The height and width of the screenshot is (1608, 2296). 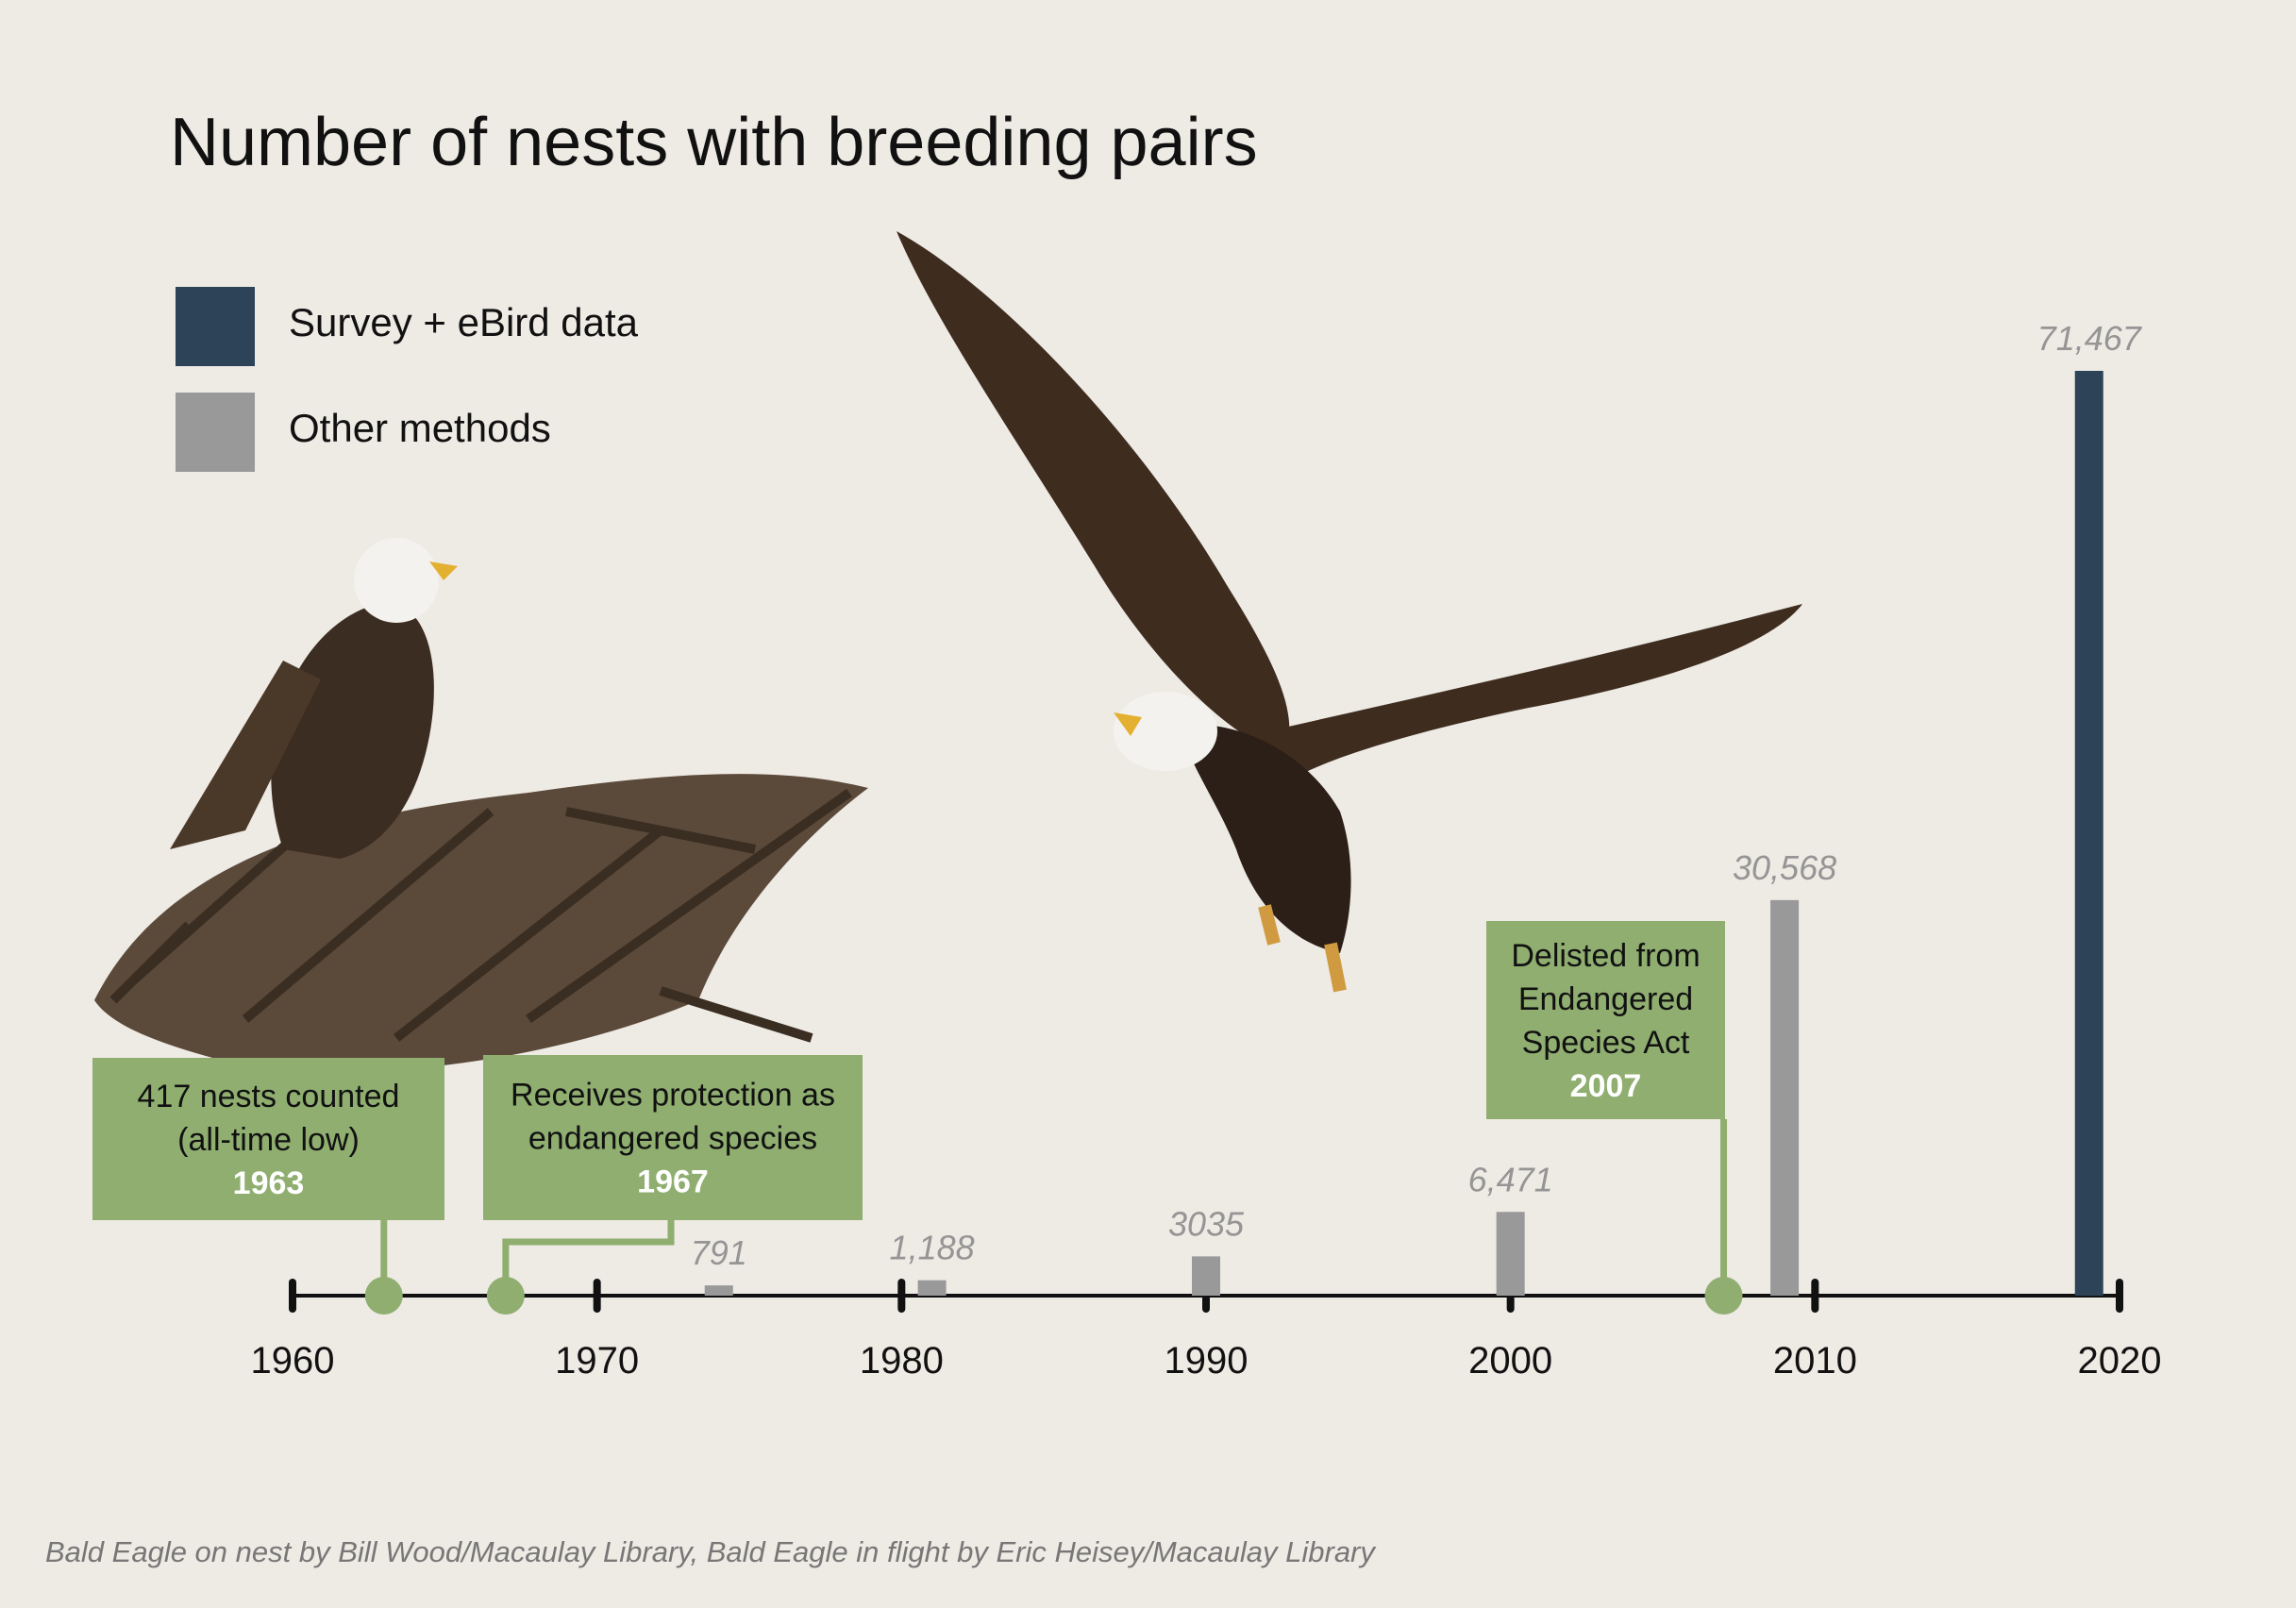 What do you see at coordinates (718, 1290) in the screenshot?
I see `bar-1974` at bounding box center [718, 1290].